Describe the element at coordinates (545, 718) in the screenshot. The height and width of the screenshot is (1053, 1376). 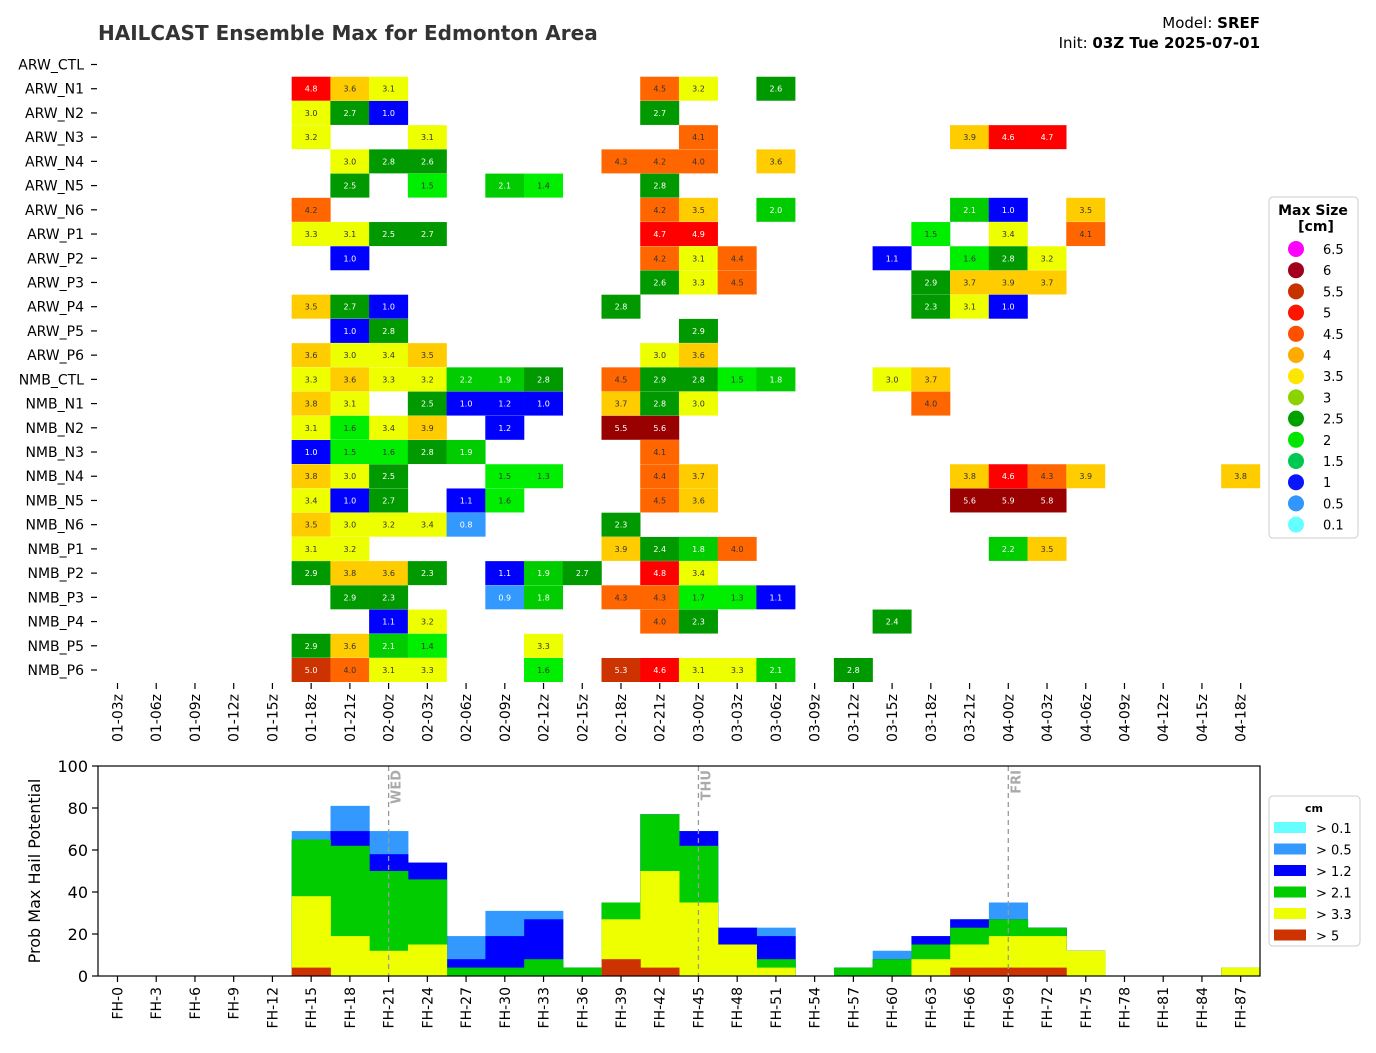
I see `time-label: 02-12z` at that location.